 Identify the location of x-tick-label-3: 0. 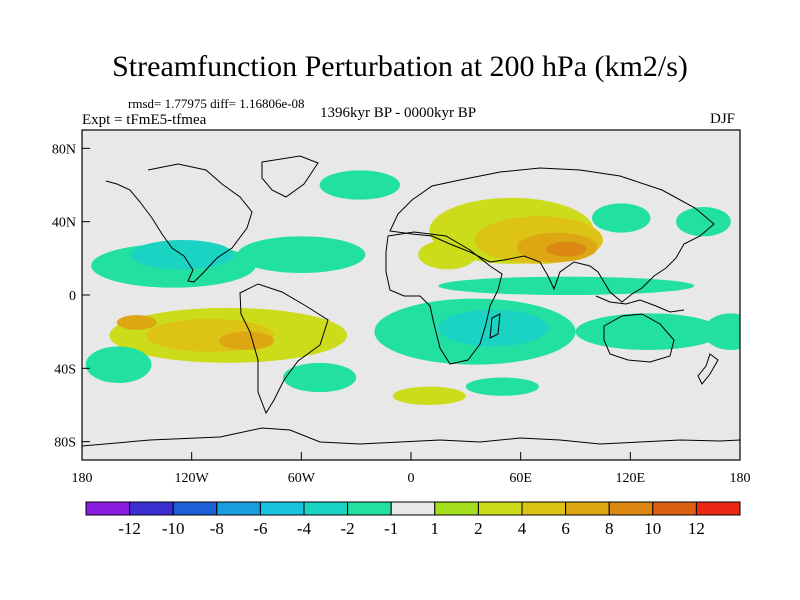
(411, 478).